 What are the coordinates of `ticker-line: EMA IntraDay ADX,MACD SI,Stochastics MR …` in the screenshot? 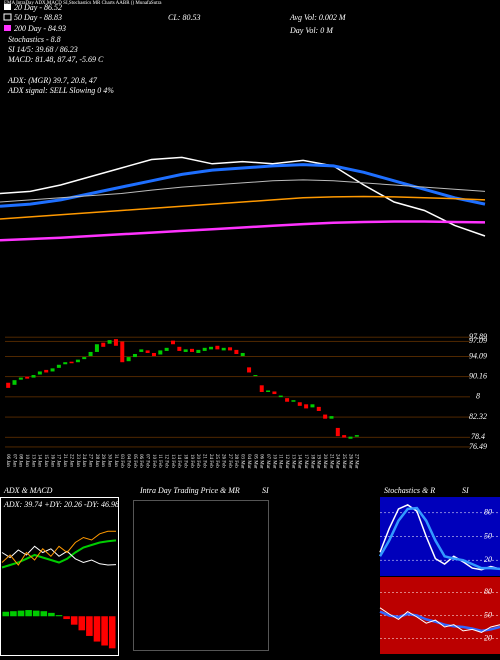 It's located at (83, 3).